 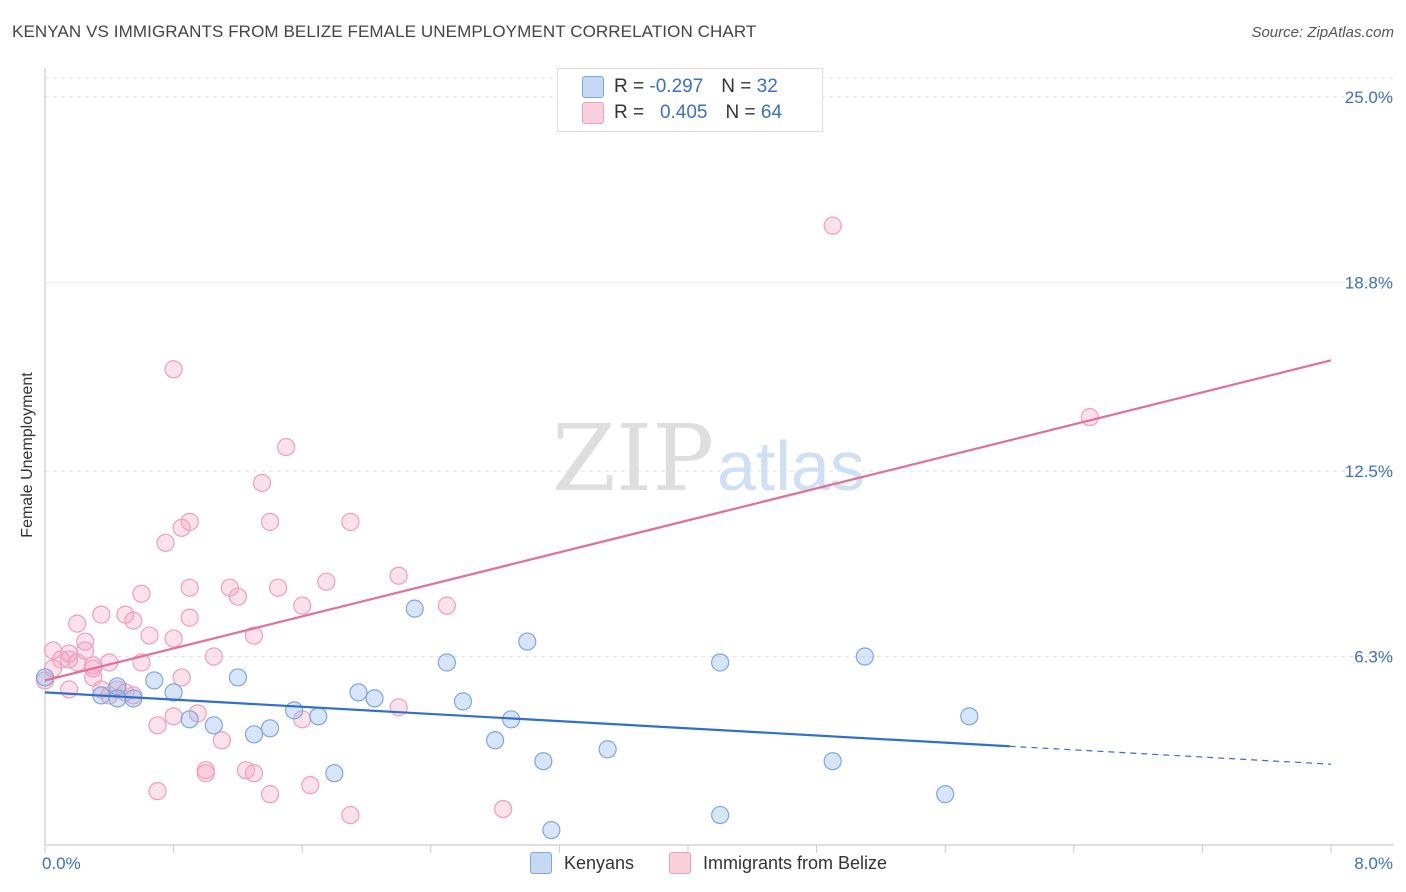 I want to click on n-value: 64, so click(x=771, y=112).